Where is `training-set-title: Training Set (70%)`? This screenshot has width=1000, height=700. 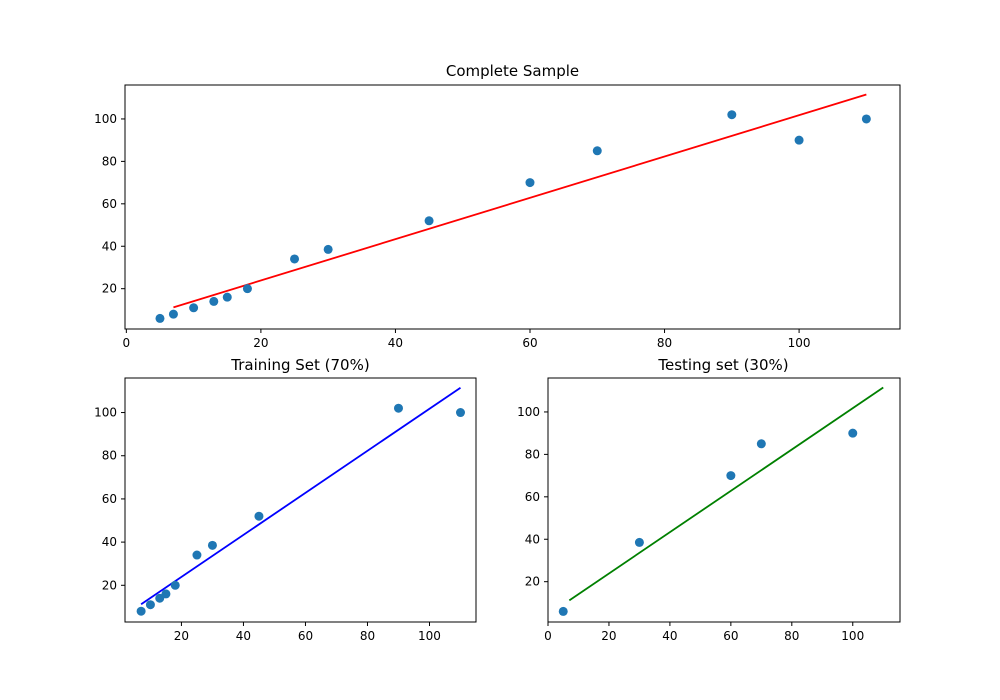 training-set-title: Training Set (70%) is located at coordinates (299, 365).